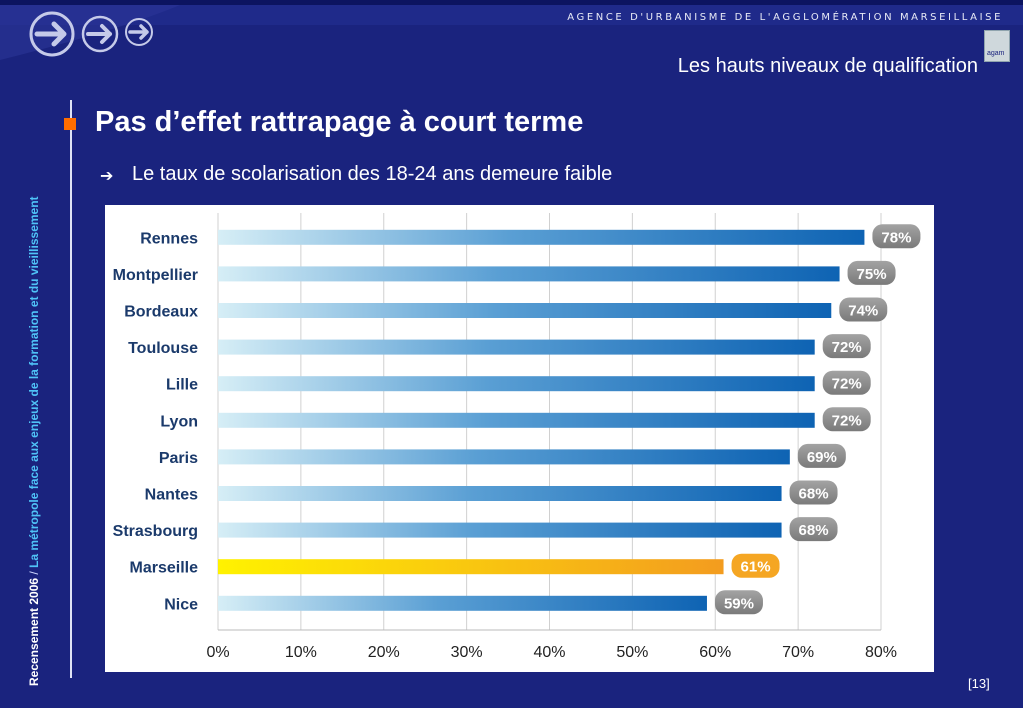  What do you see at coordinates (798, 652) in the screenshot?
I see `x-tick-label: 70%` at bounding box center [798, 652].